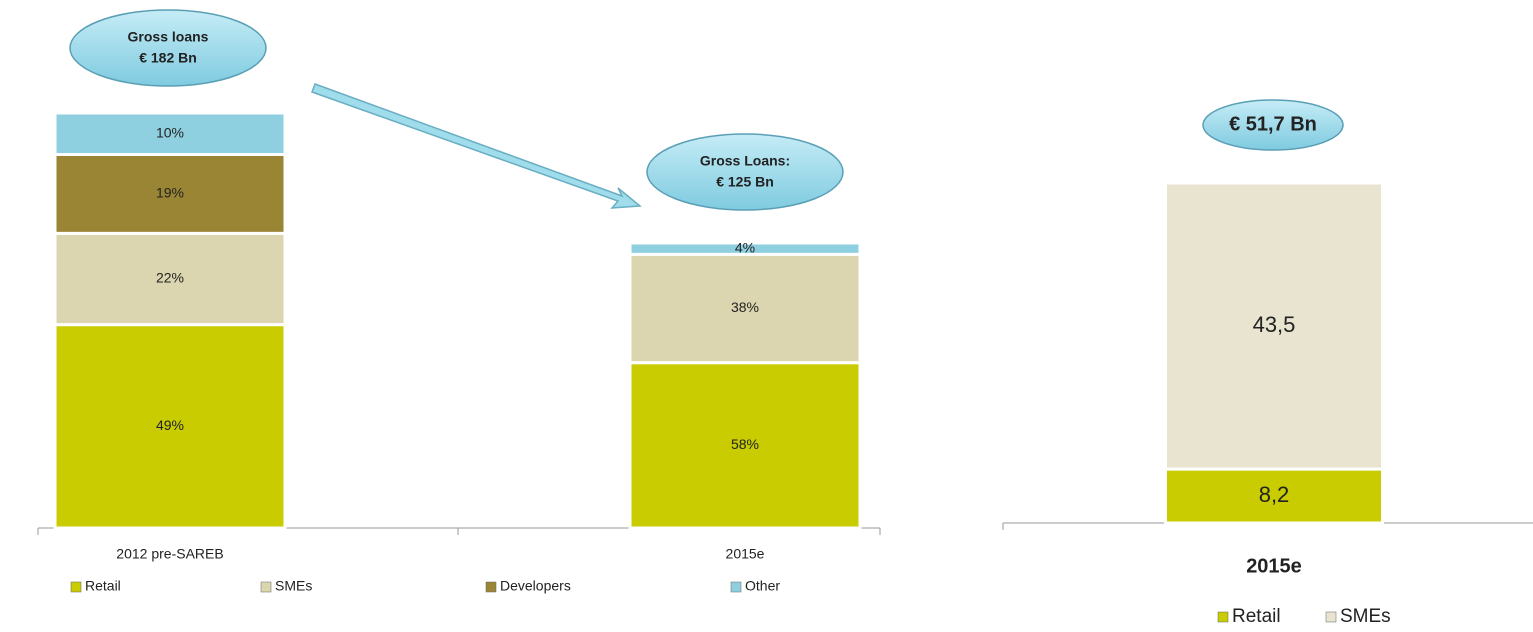  I want to click on data-label: 10%, so click(170, 132).